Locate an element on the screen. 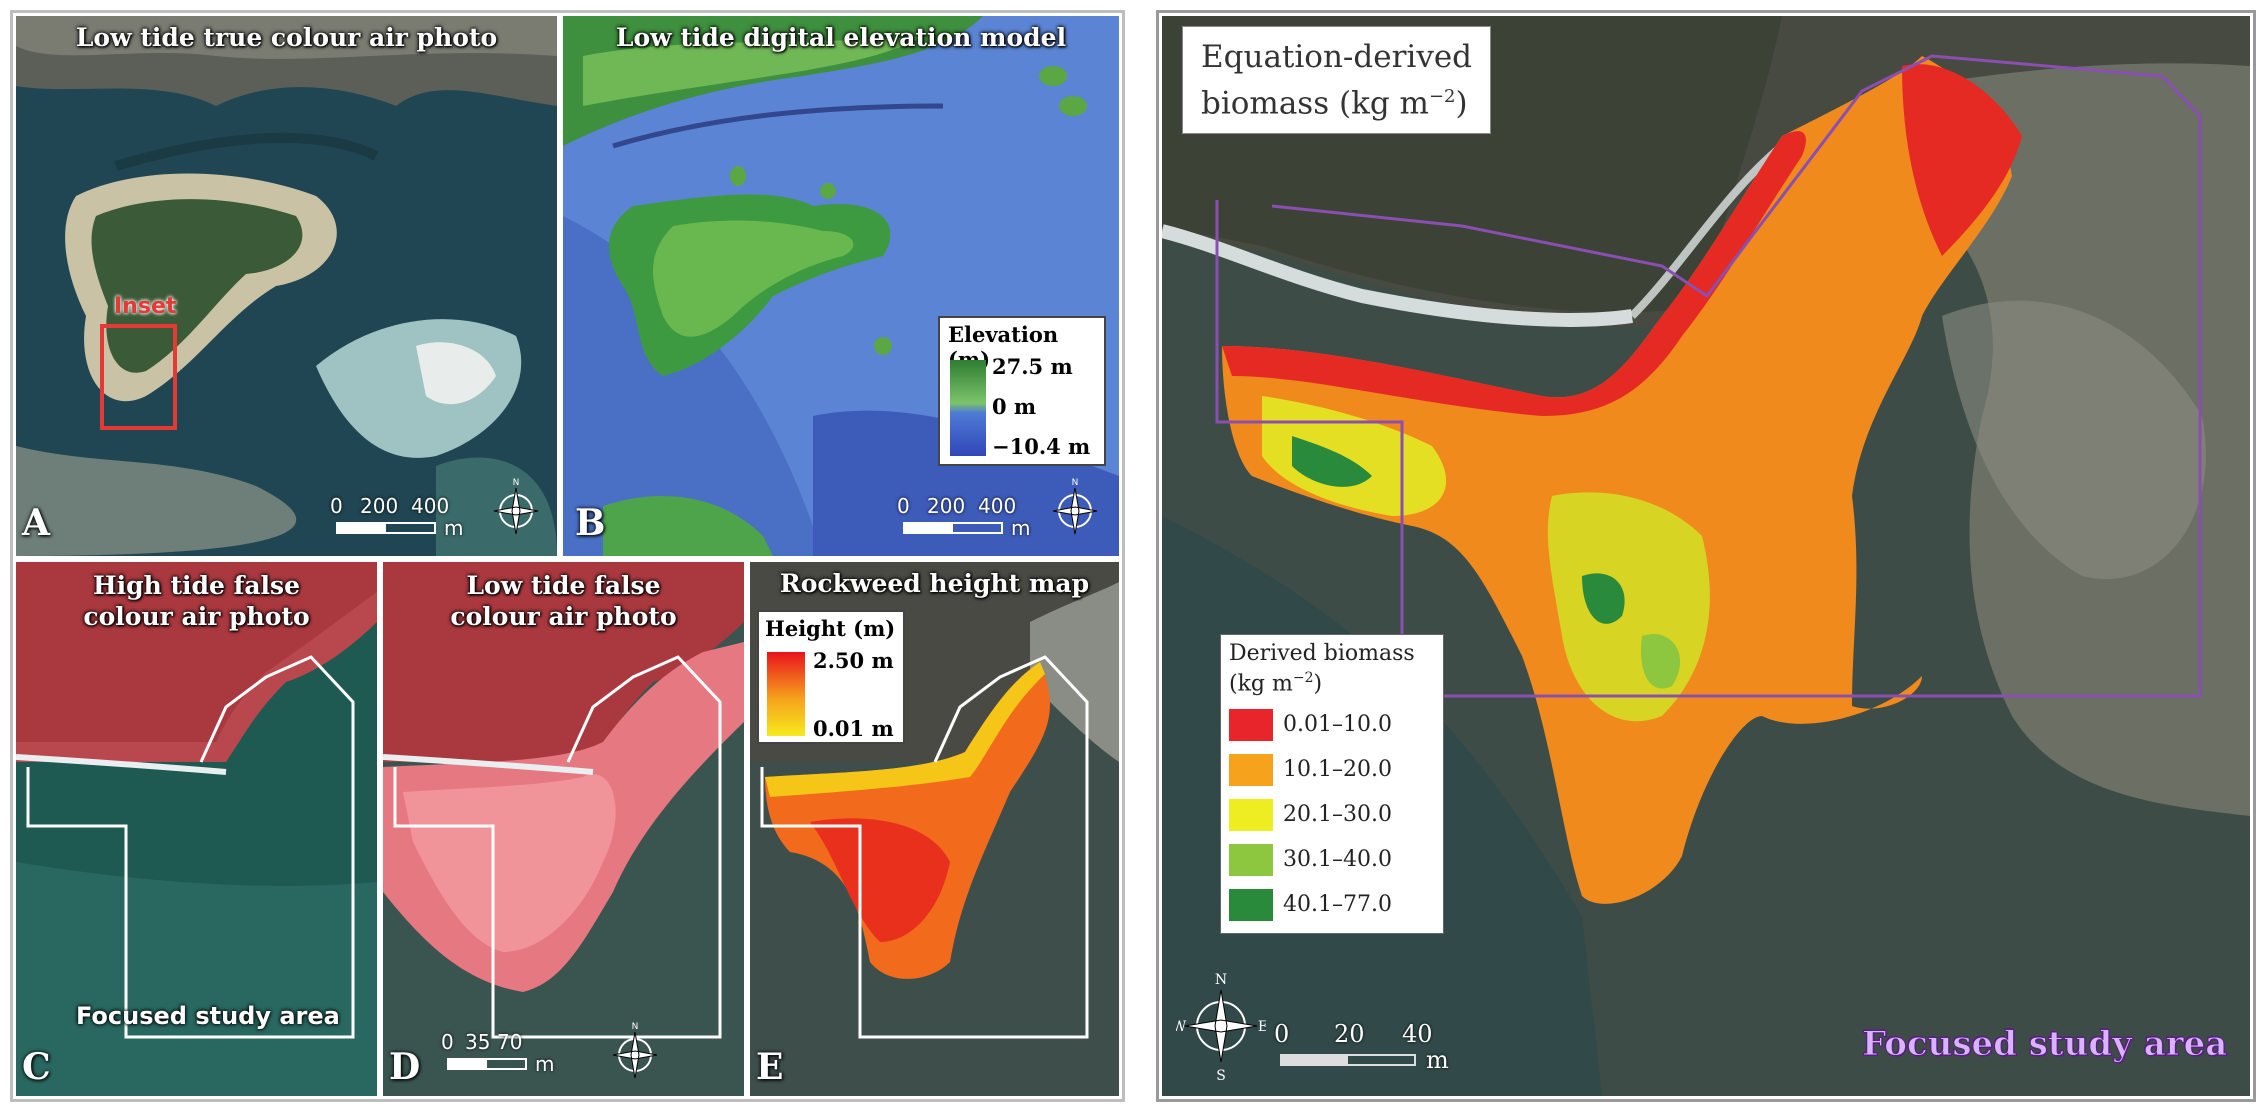 The width and height of the screenshot is (2265, 1113). title-line: High tide false is located at coordinates (196, 585).